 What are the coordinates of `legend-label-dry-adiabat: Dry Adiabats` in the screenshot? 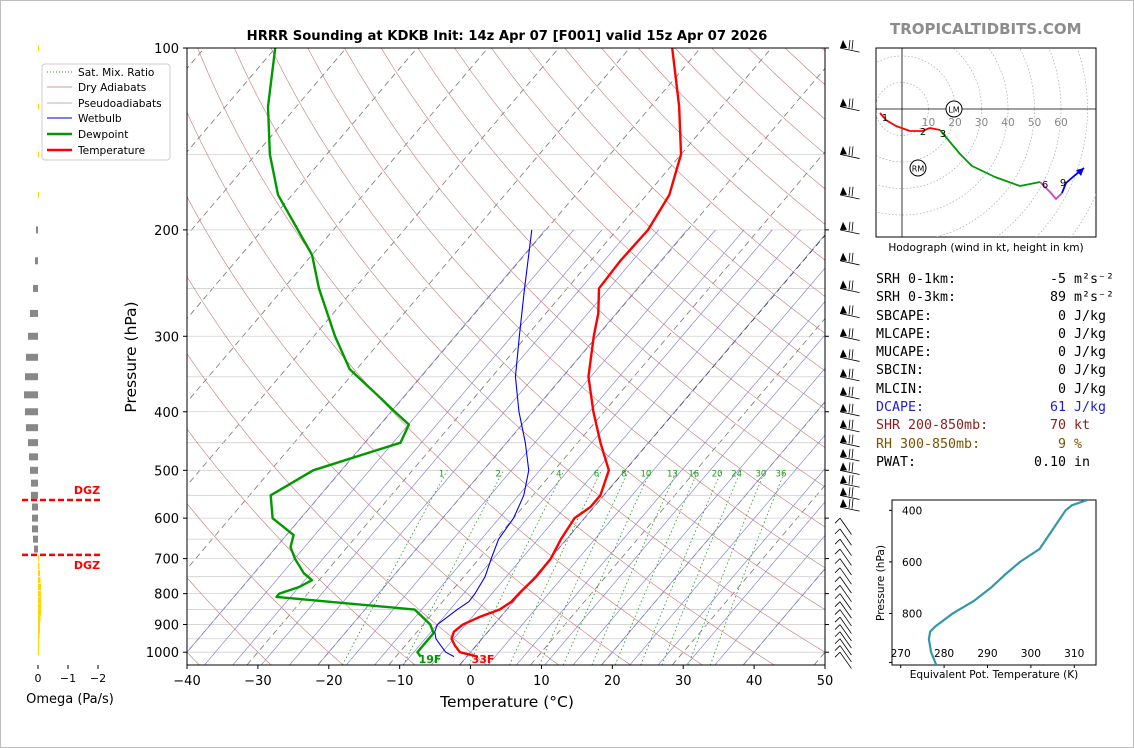 It's located at (112, 88).